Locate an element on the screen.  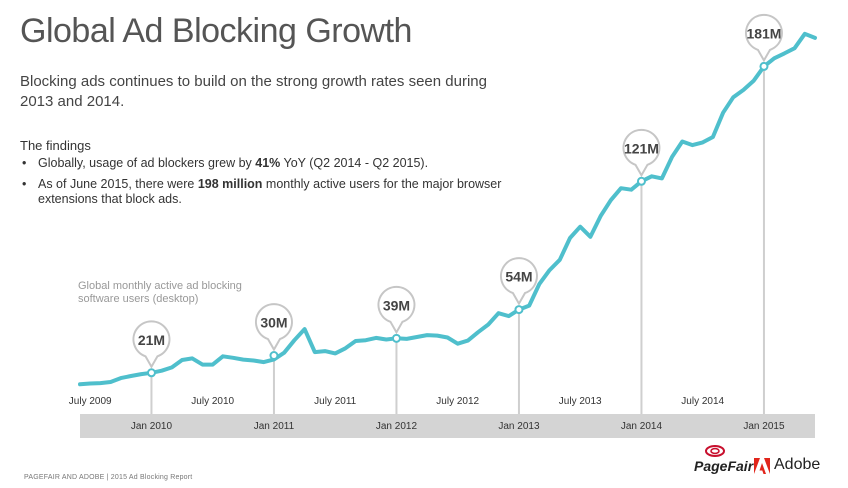
findings-heading: The findings is located at coordinates (55, 145).